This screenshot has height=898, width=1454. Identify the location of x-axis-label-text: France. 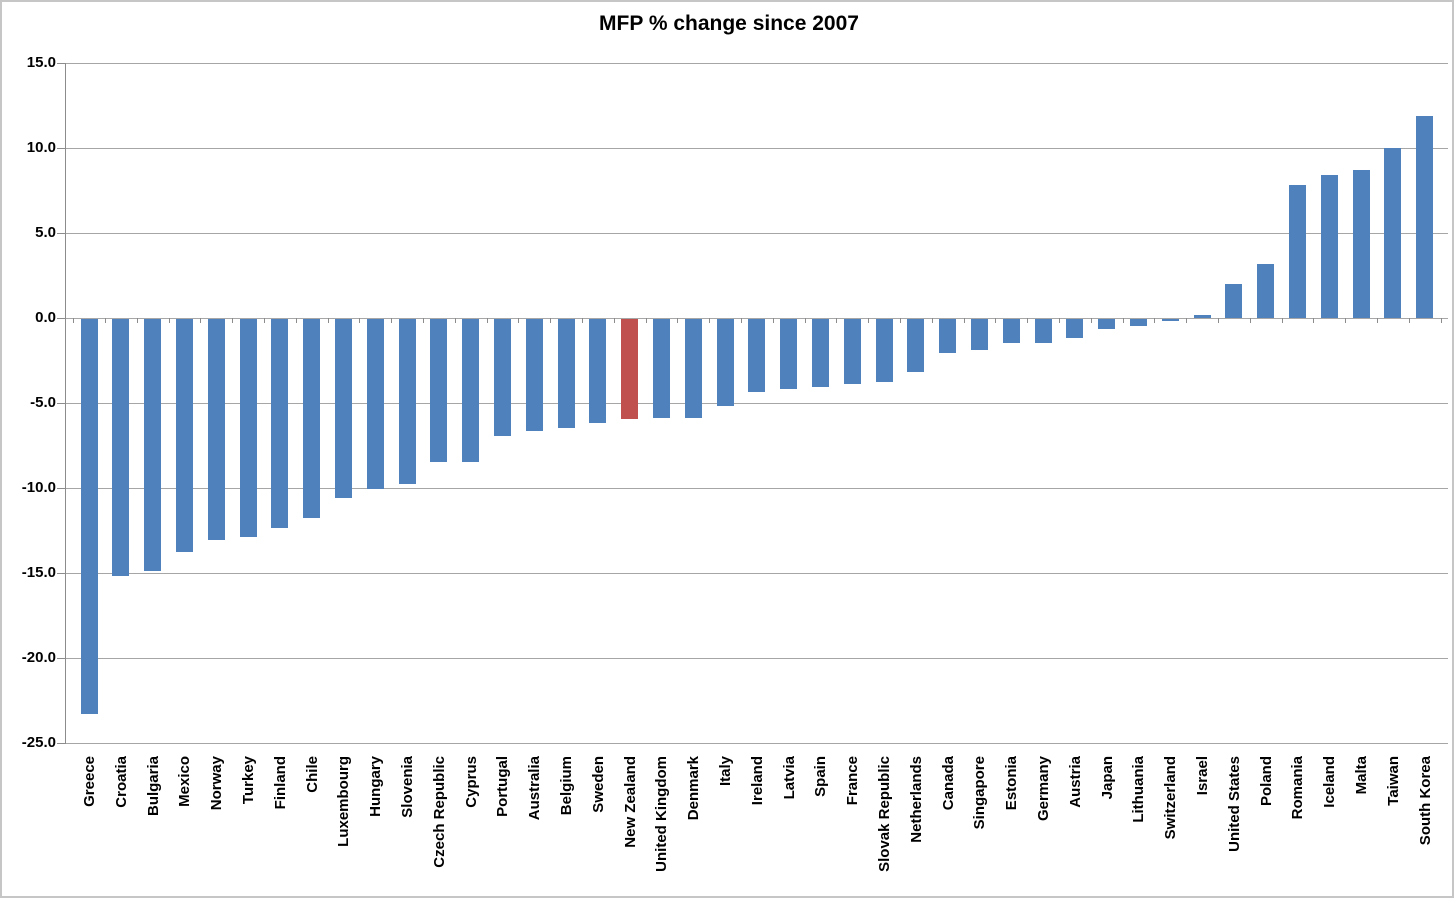
(852, 781).